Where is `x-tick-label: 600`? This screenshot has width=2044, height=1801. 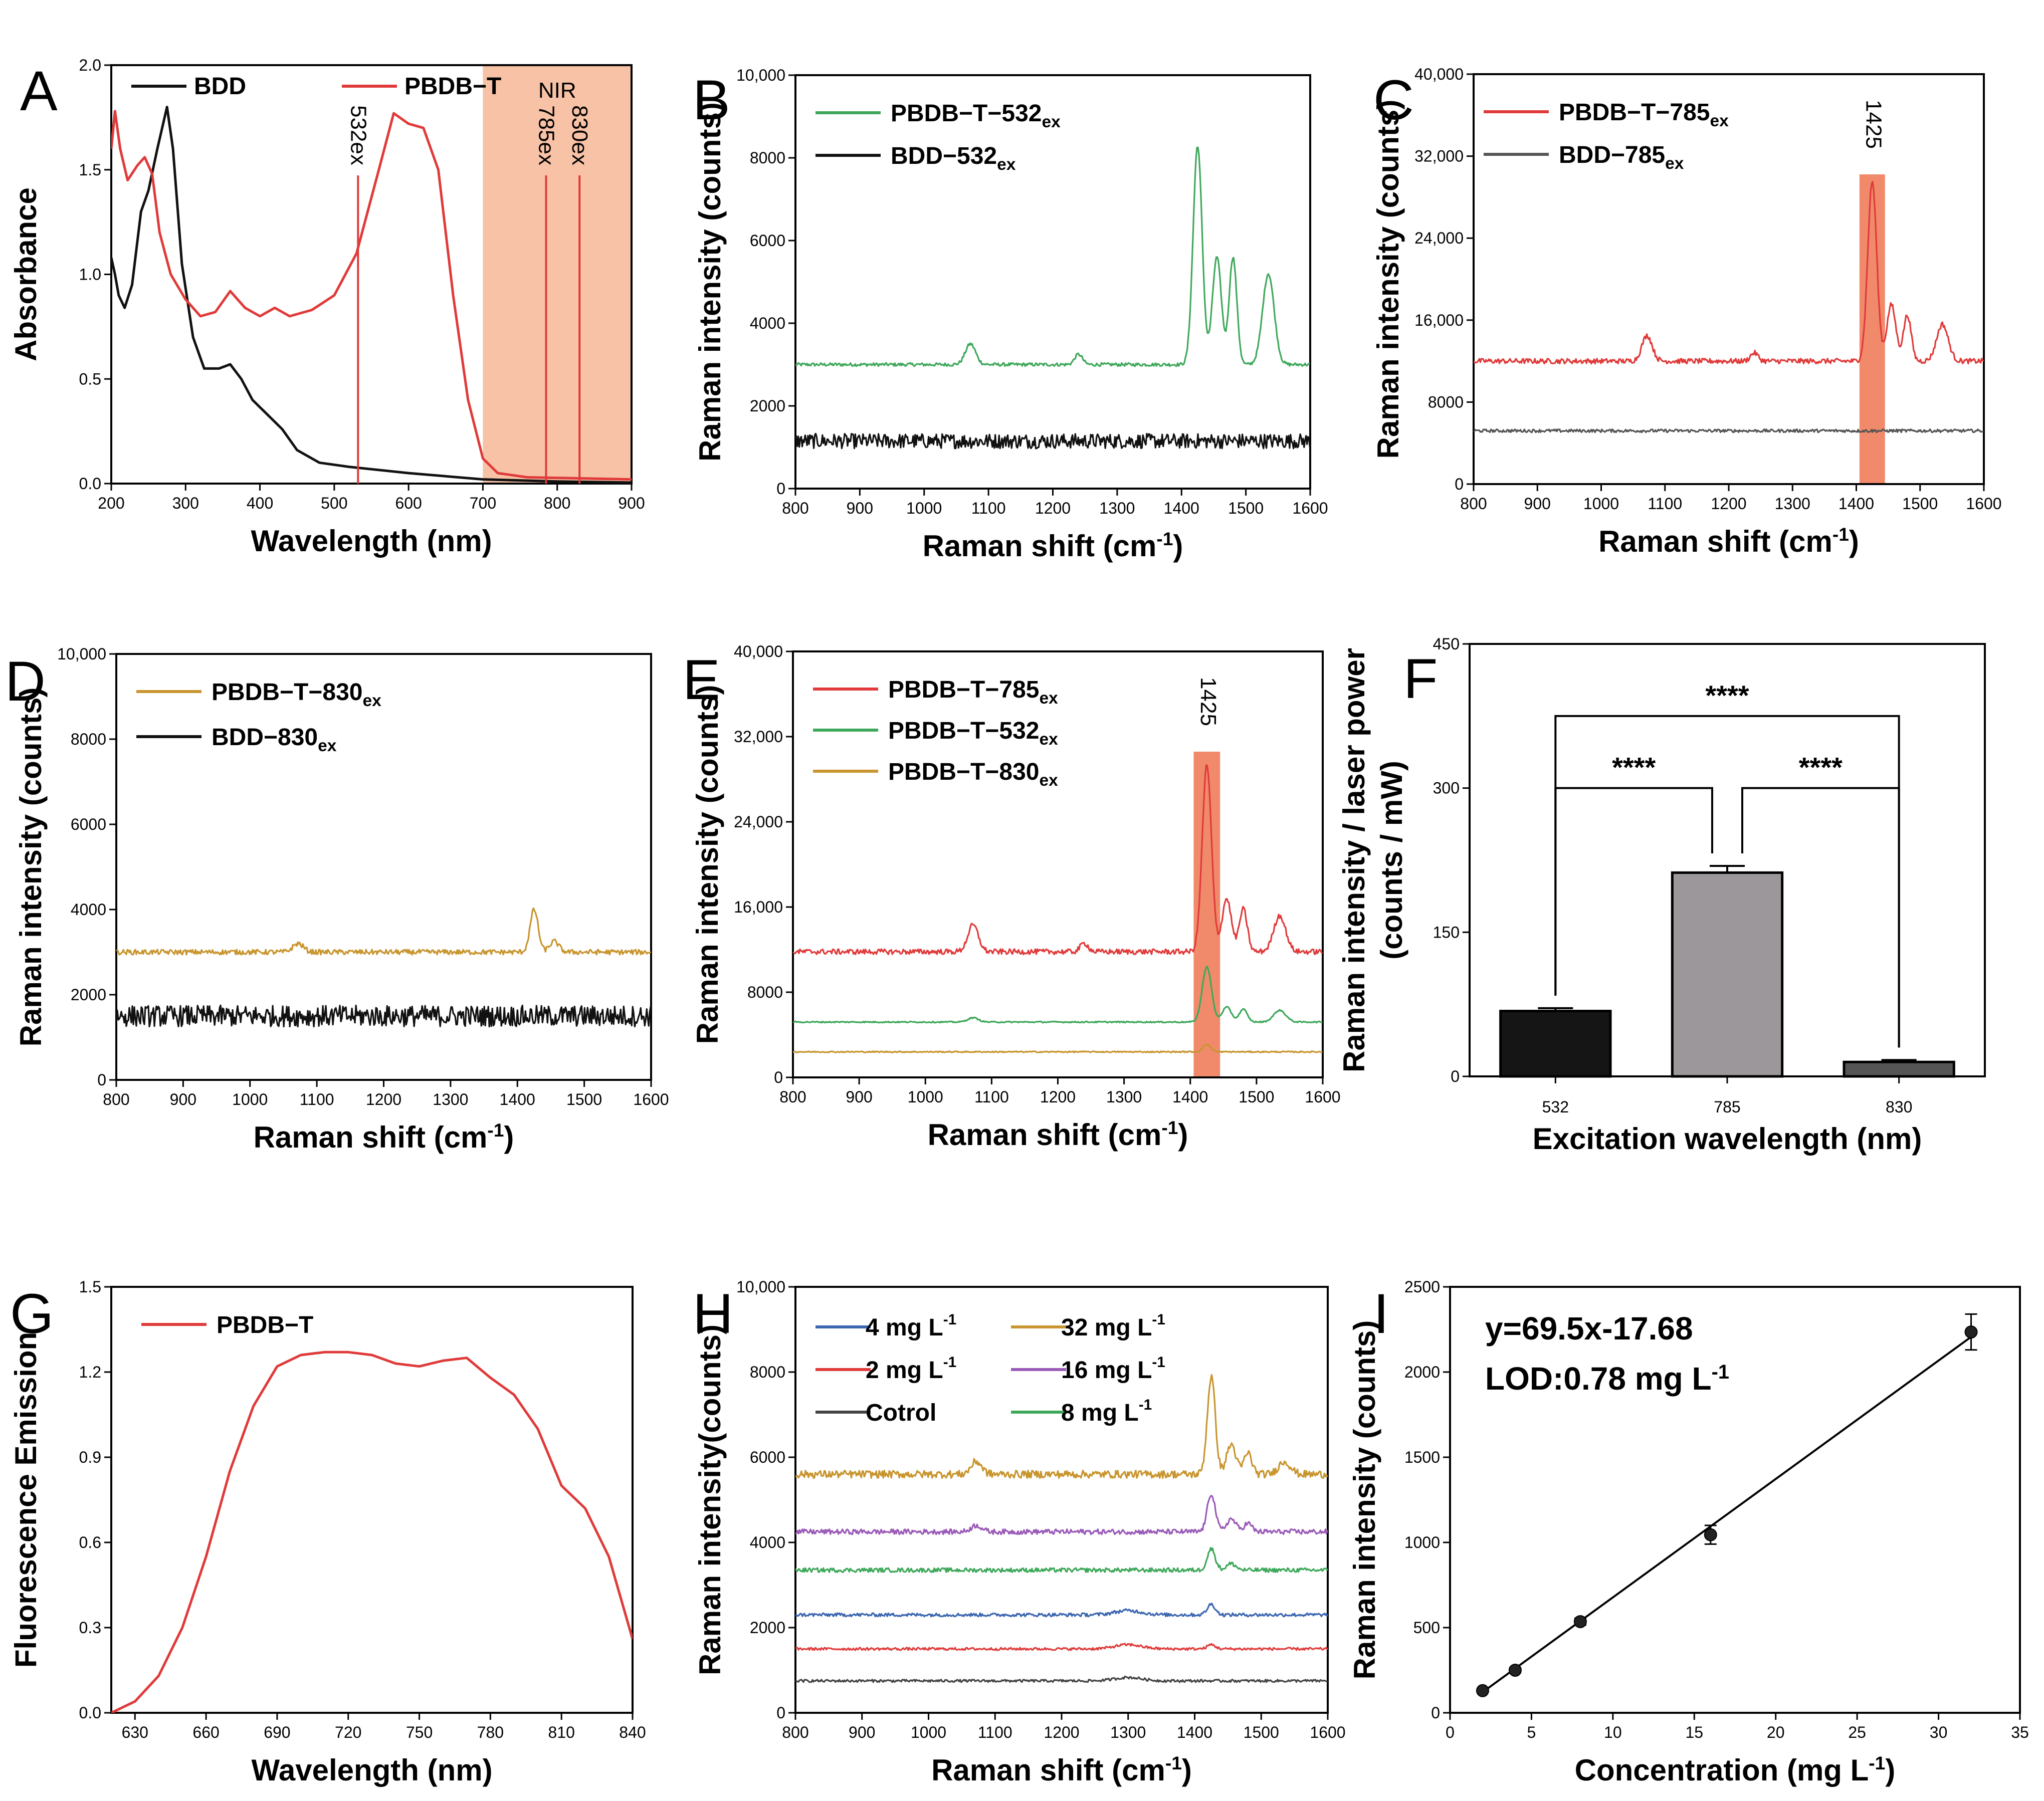 x-tick-label: 600 is located at coordinates (408, 503).